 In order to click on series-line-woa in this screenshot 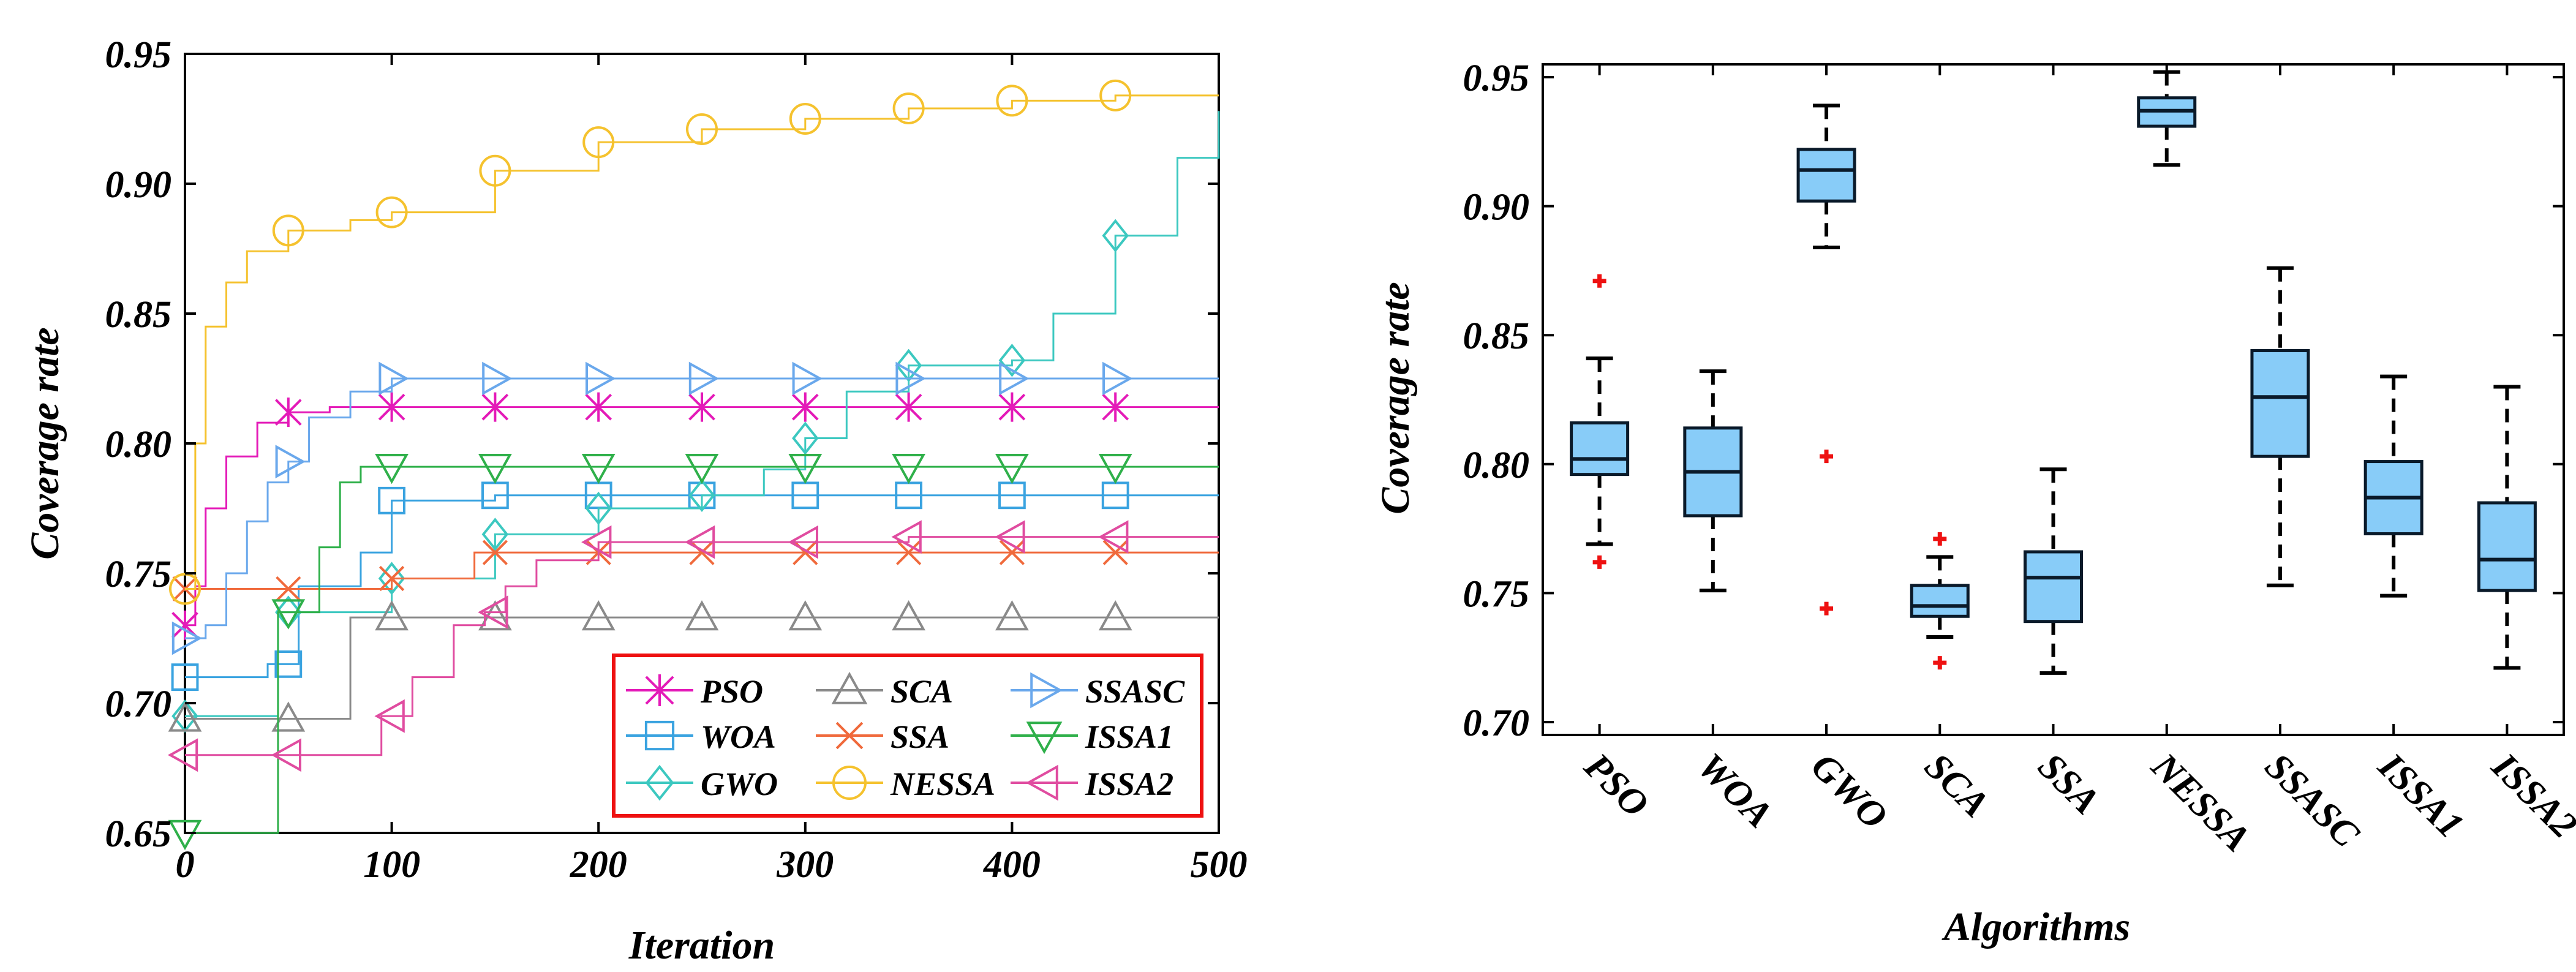, I will do `click(702, 586)`.